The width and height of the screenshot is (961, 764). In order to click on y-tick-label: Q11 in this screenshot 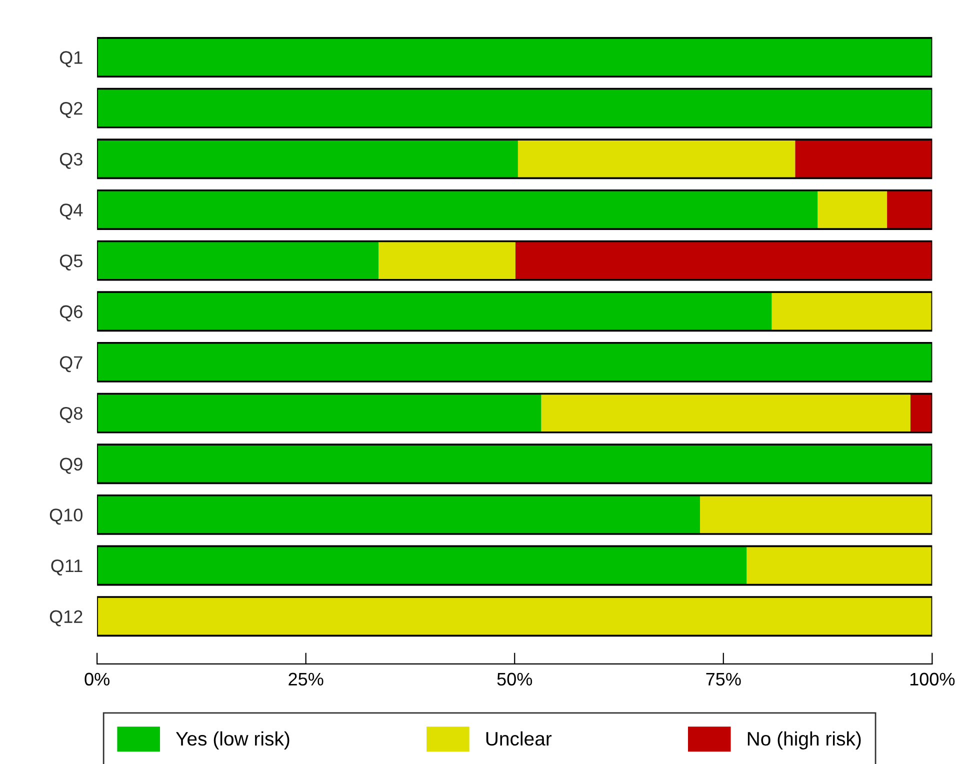, I will do `click(66, 567)`.